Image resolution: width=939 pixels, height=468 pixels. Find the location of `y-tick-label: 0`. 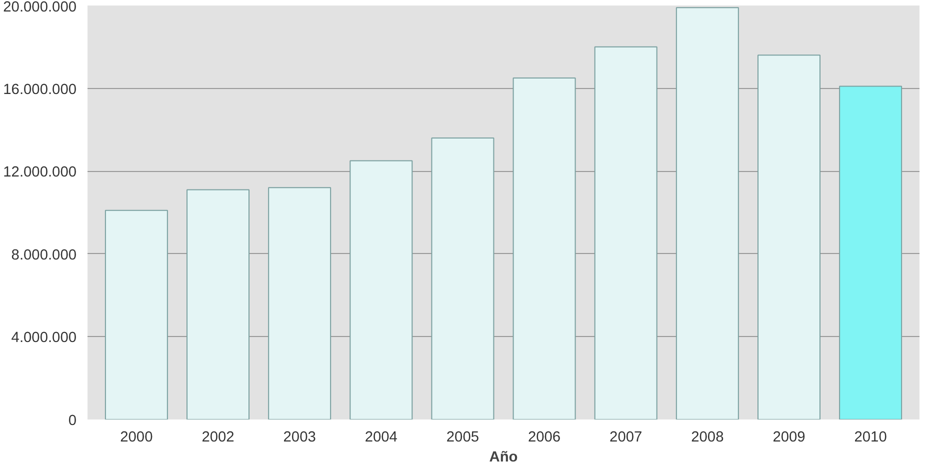

y-tick-label: 0 is located at coordinates (72, 421).